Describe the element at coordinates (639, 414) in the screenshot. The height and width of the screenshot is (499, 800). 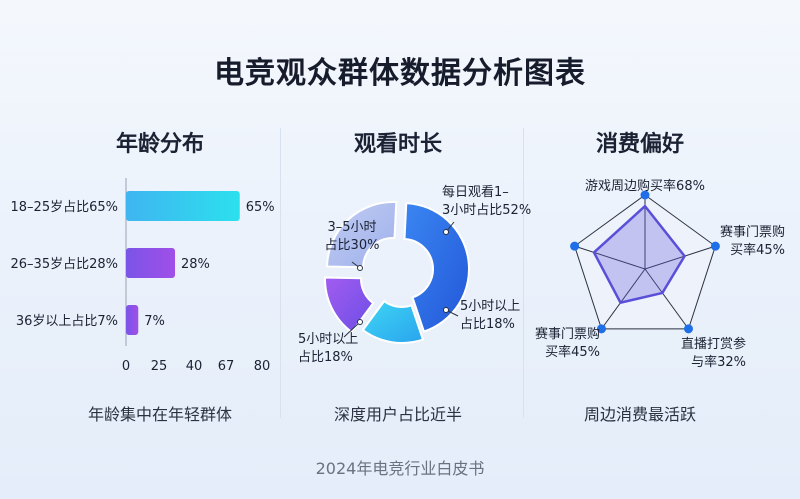
I see `consumption-chart-caption: 周边消费最活跃` at that location.